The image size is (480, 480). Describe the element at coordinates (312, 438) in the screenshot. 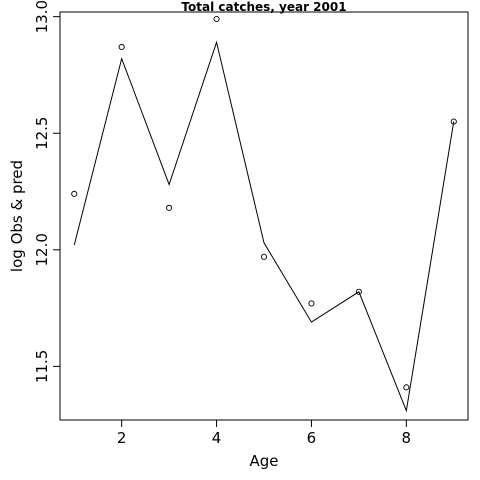

I see `x-tick-label: 6` at that location.